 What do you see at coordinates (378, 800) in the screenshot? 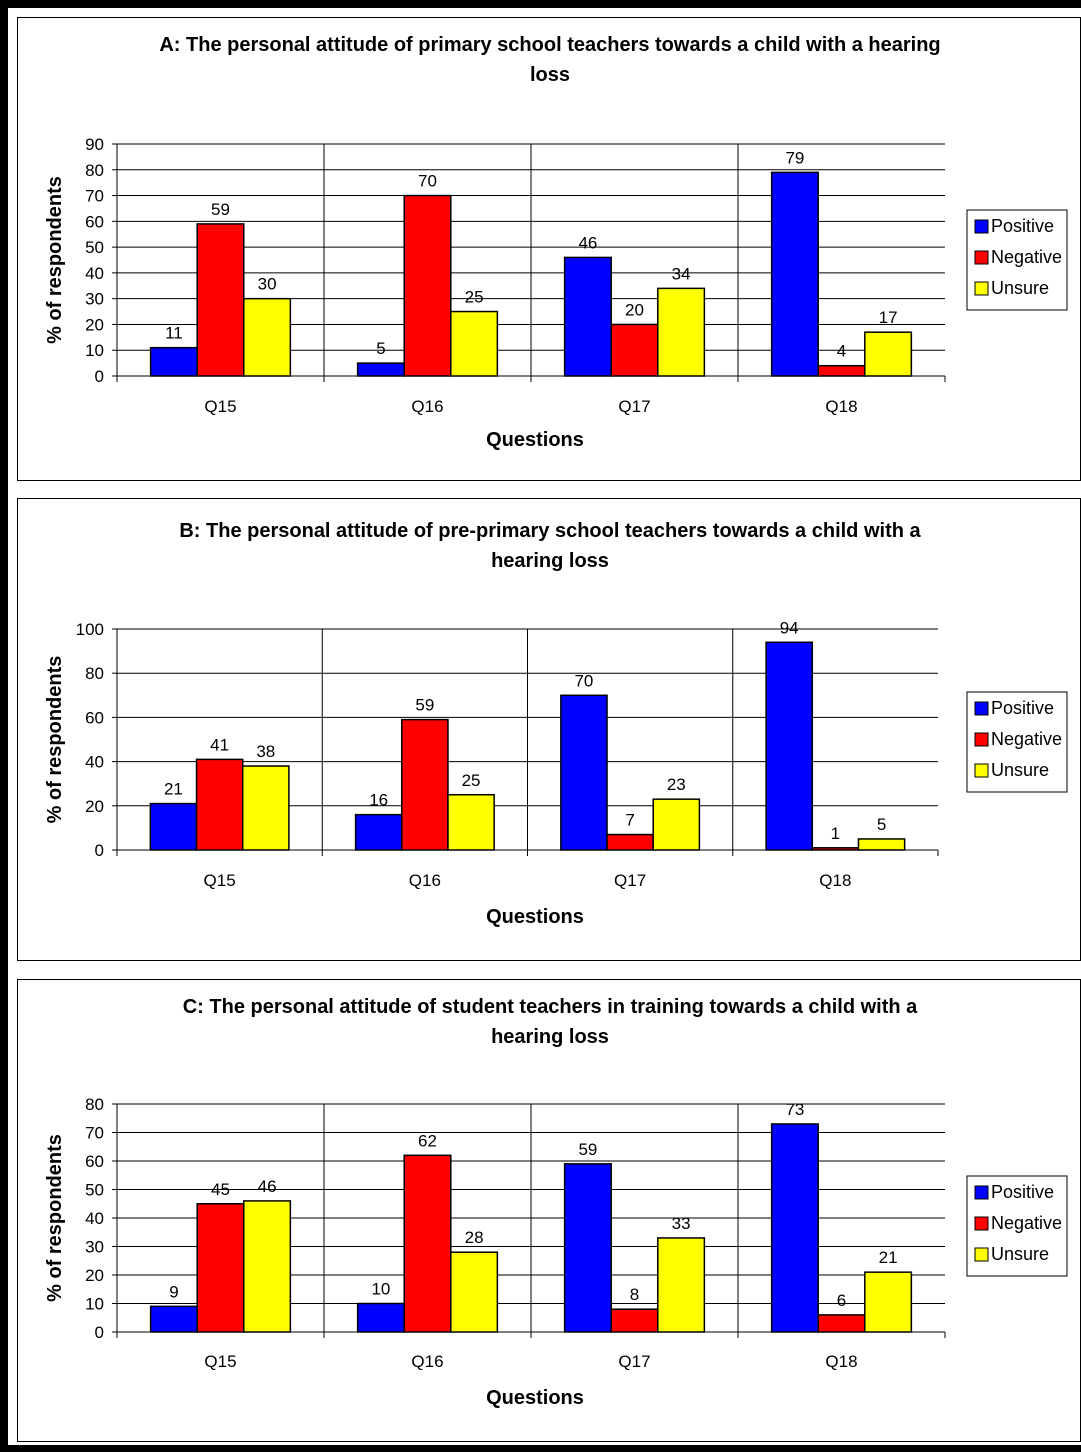
I see `chart-b-data-label-positive-q16: 16` at bounding box center [378, 800].